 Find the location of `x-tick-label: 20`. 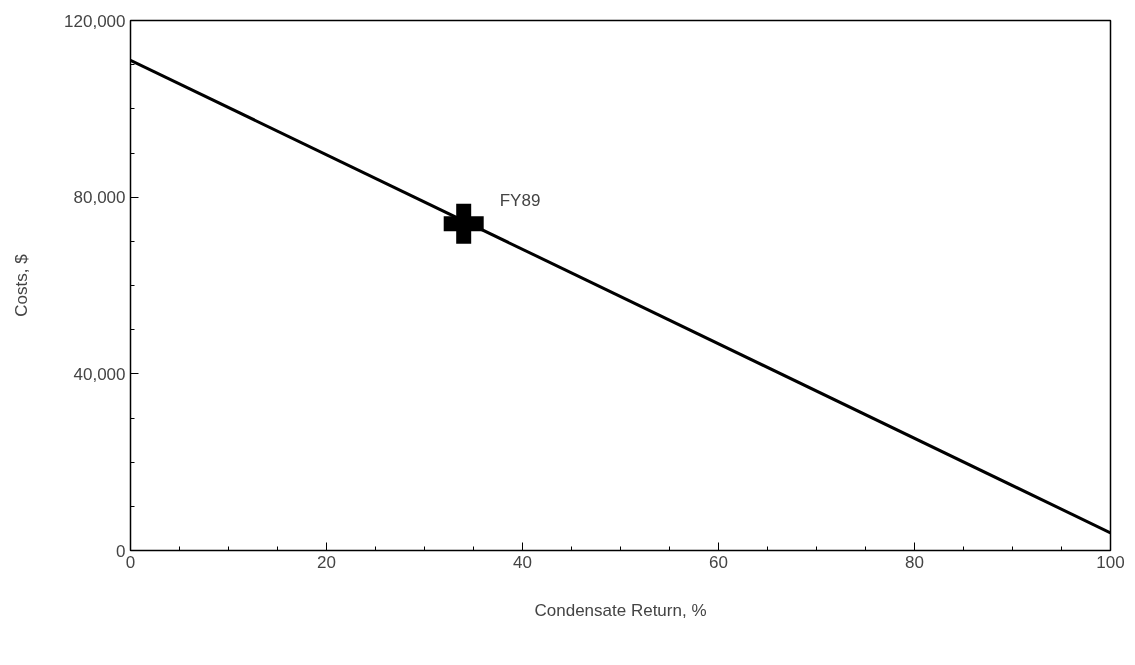

x-tick-label: 20 is located at coordinates (326, 562).